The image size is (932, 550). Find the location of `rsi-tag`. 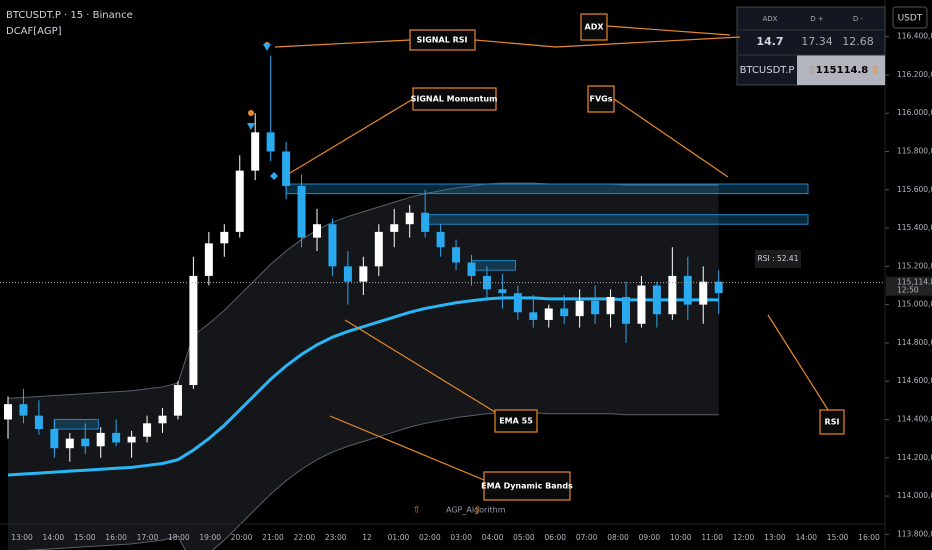

rsi-tag is located at coordinates (778, 259).